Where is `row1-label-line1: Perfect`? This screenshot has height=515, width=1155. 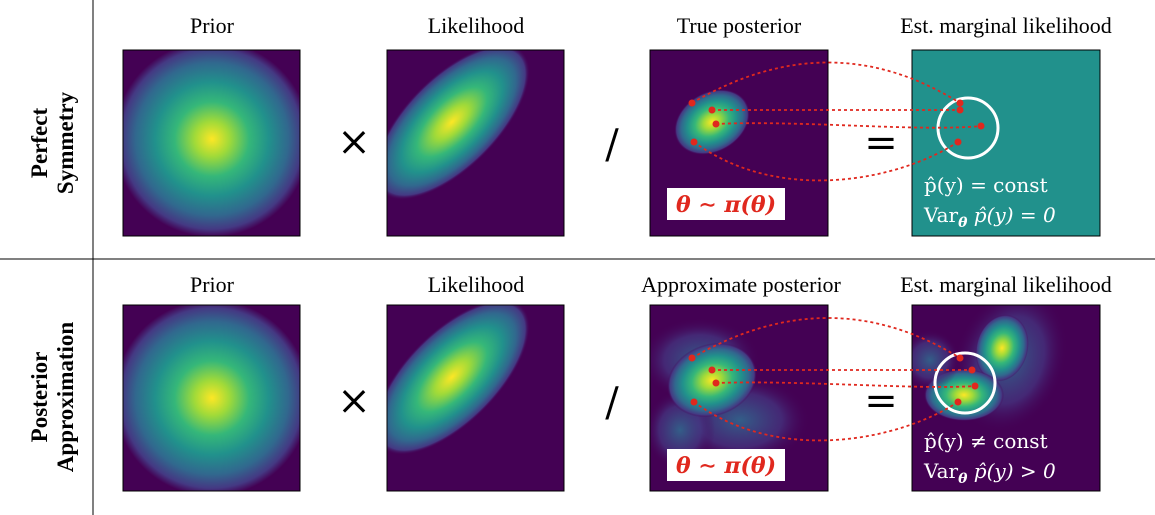
row1-label-line1: Perfect is located at coordinates (39, 143).